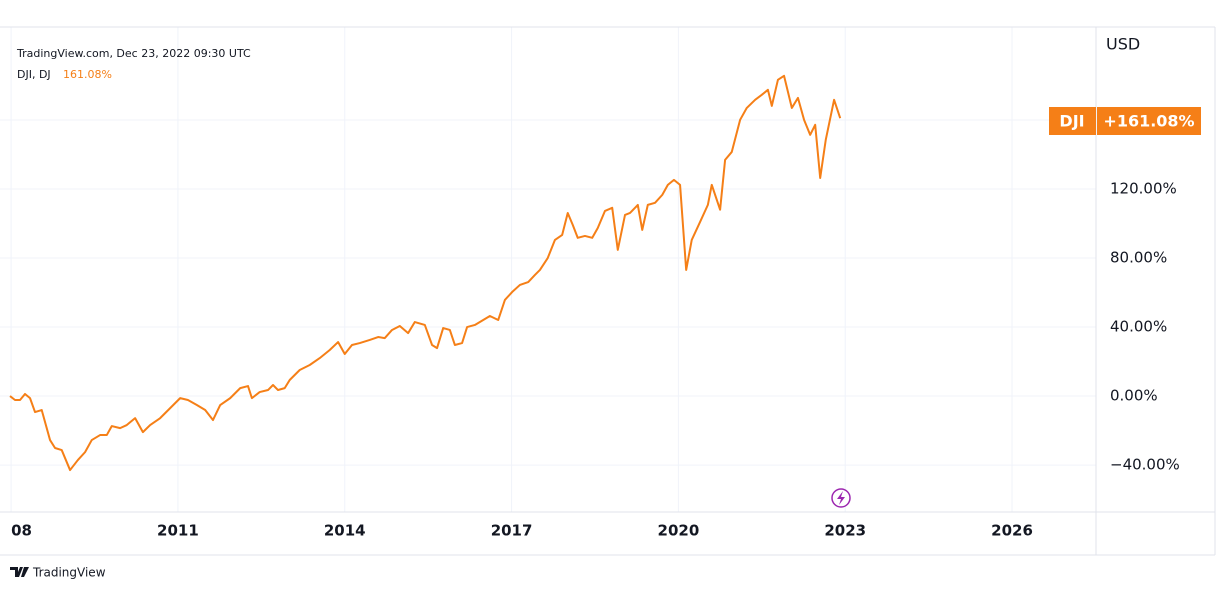  I want to click on badge-value-bg, so click(1149, 121).